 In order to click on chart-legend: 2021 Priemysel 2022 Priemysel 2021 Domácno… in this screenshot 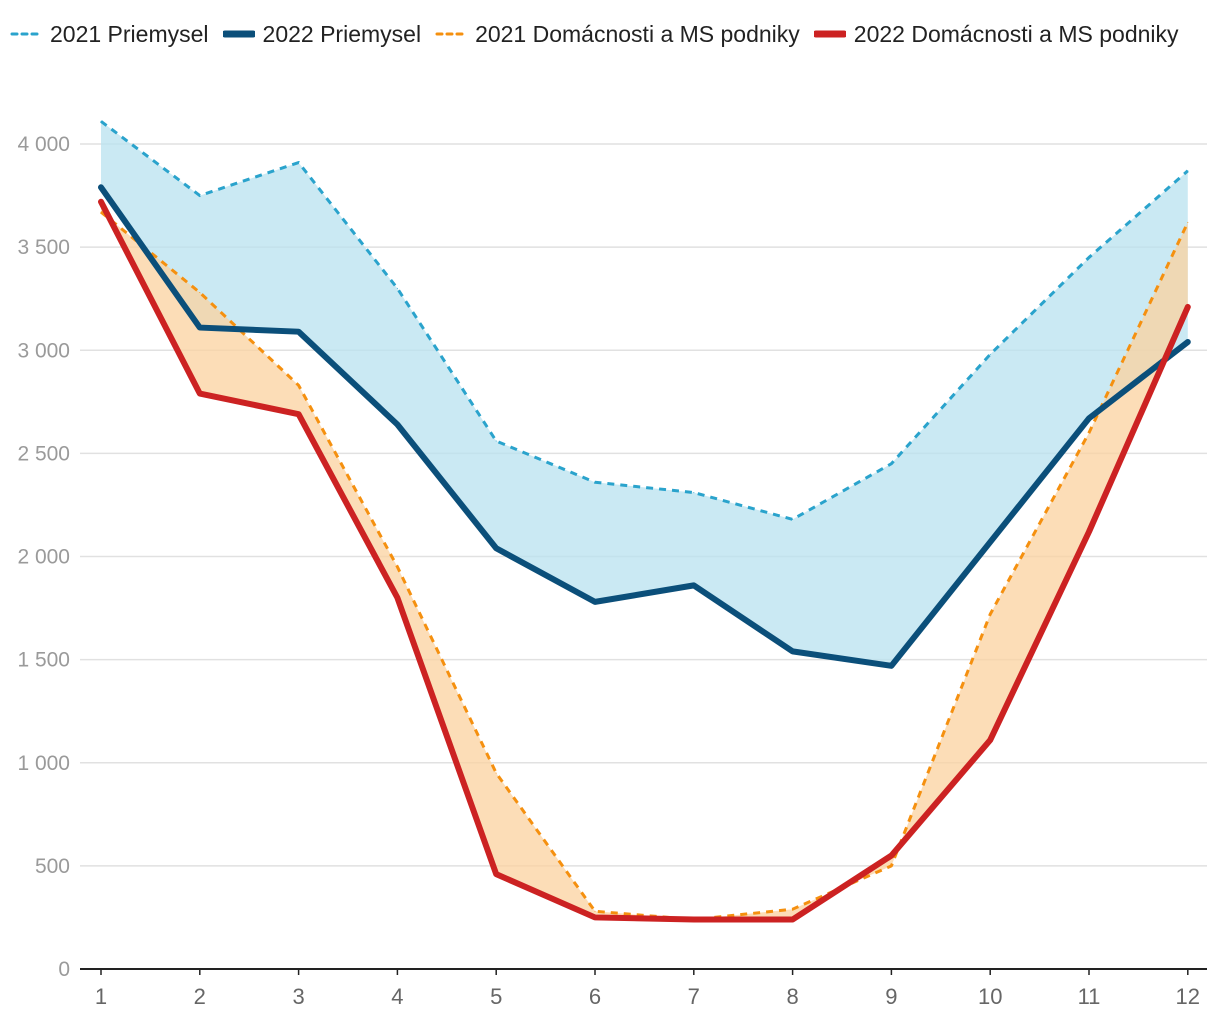, I will do `click(610, 34)`.